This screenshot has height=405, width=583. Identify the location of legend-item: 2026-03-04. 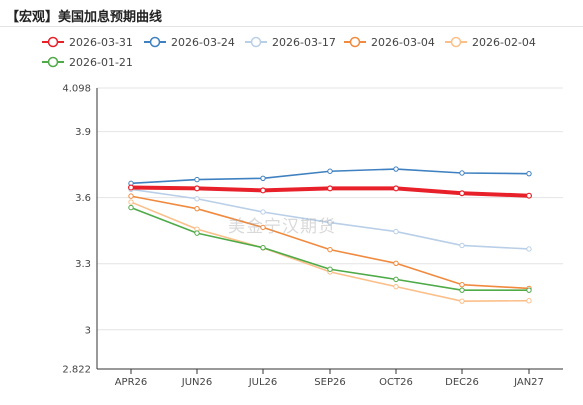
(389, 42).